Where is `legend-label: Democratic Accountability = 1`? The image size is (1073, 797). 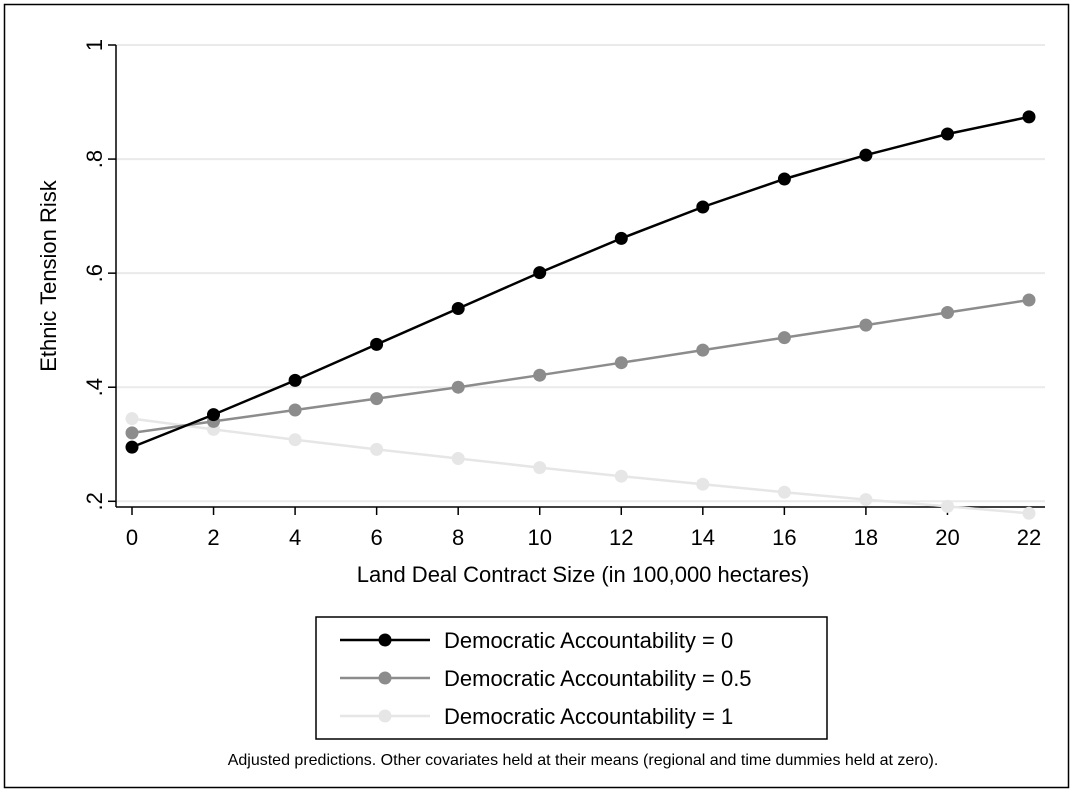 legend-label: Democratic Accountability = 1 is located at coordinates (588, 716).